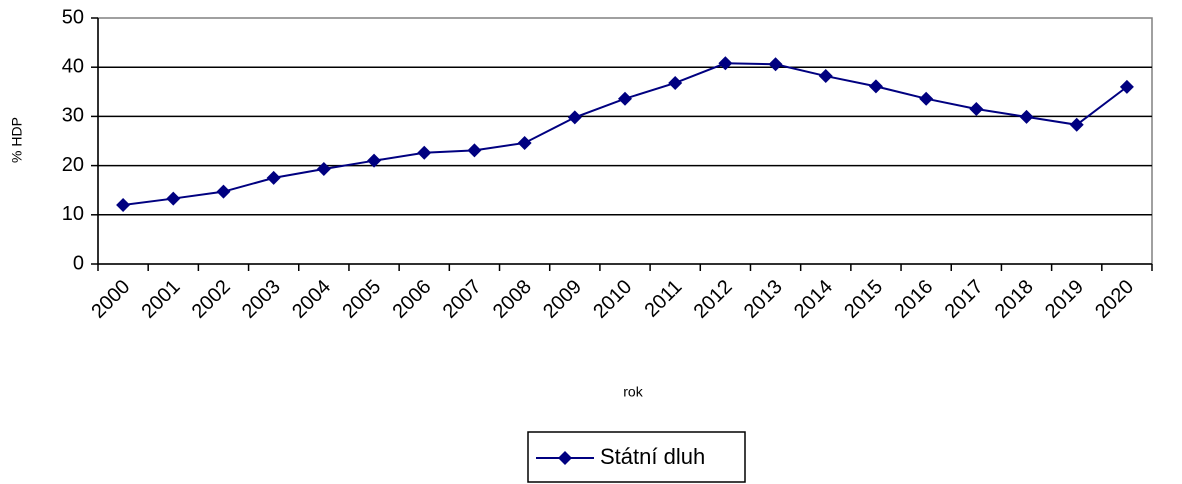 Image resolution: width=1182 pixels, height=484 pixels. Describe the element at coordinates (512, 299) in the screenshot. I see `x-tick-label: 2008` at that location.